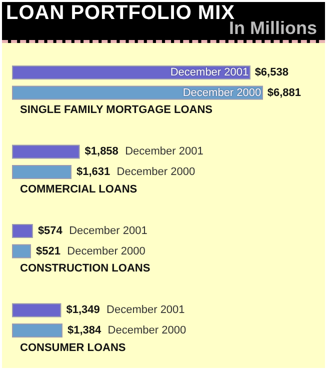  I want to click on y-tick-label: COMMERCIAL LOANS, so click(79, 189).